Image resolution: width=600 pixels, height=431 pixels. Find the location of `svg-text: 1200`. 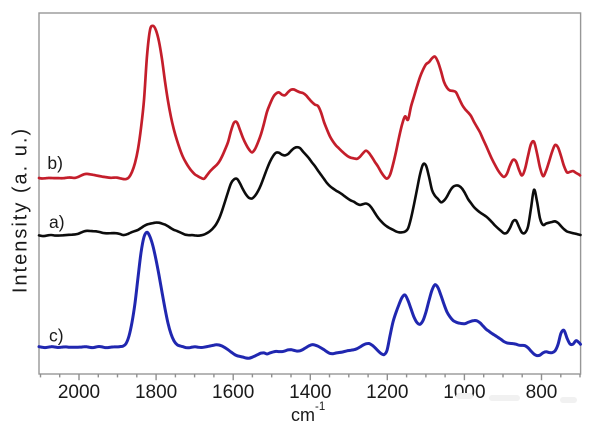

svg-text: 1200 is located at coordinates (387, 392).